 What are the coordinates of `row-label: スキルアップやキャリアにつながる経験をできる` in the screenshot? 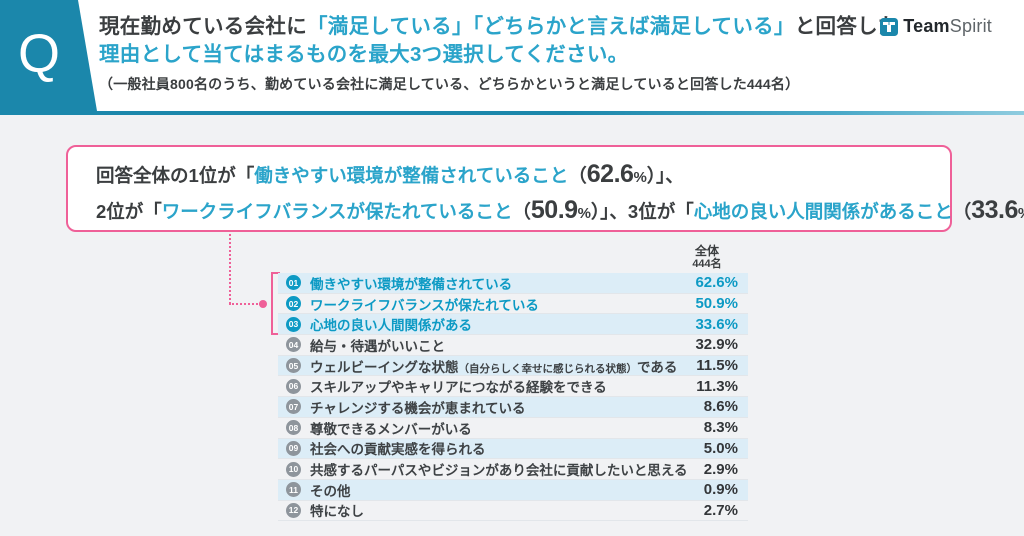 It's located at (458, 386).